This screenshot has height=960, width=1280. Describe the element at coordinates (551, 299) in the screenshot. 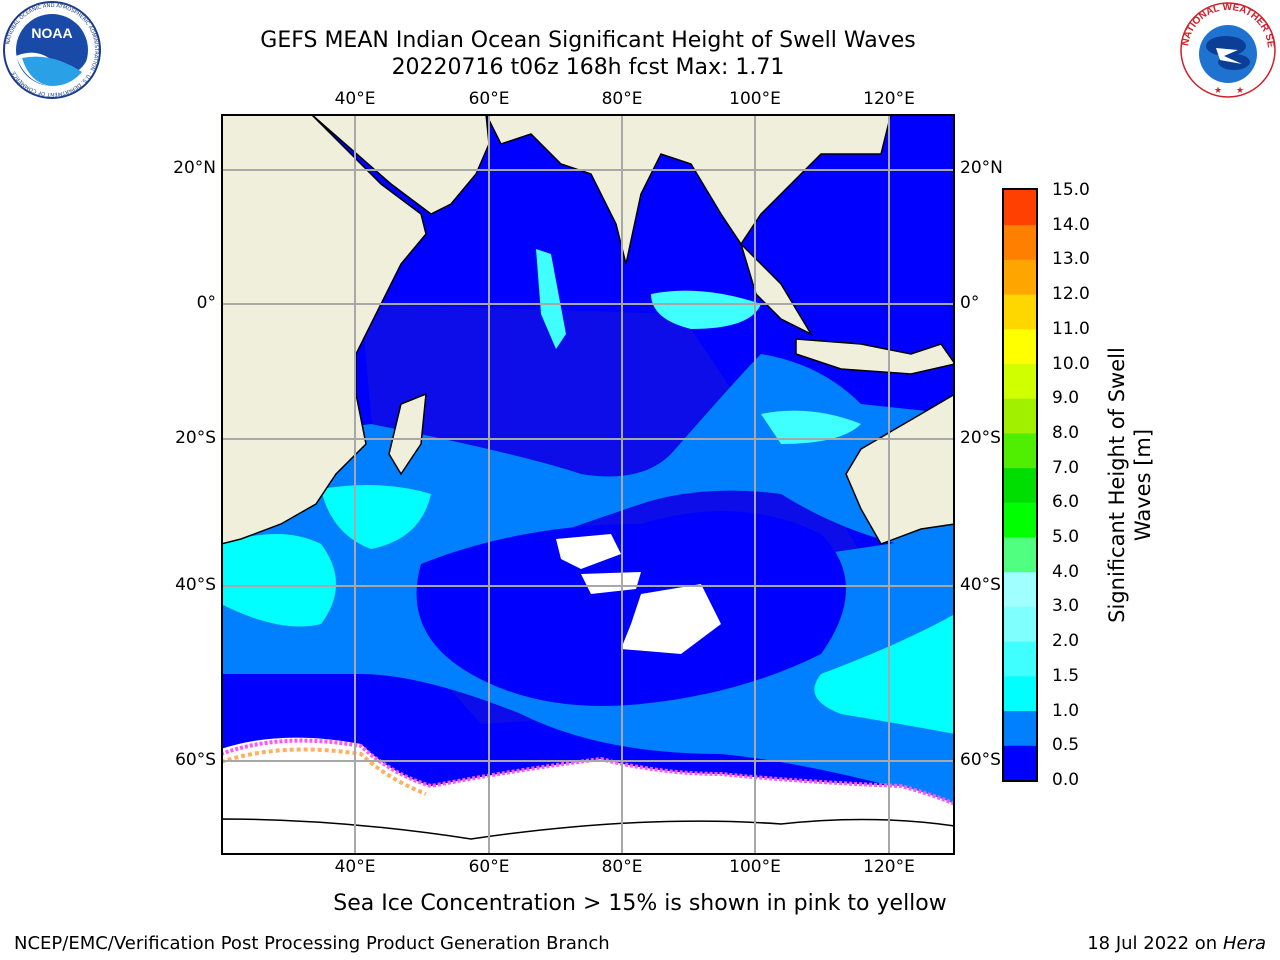

I see `swell-streak` at that location.